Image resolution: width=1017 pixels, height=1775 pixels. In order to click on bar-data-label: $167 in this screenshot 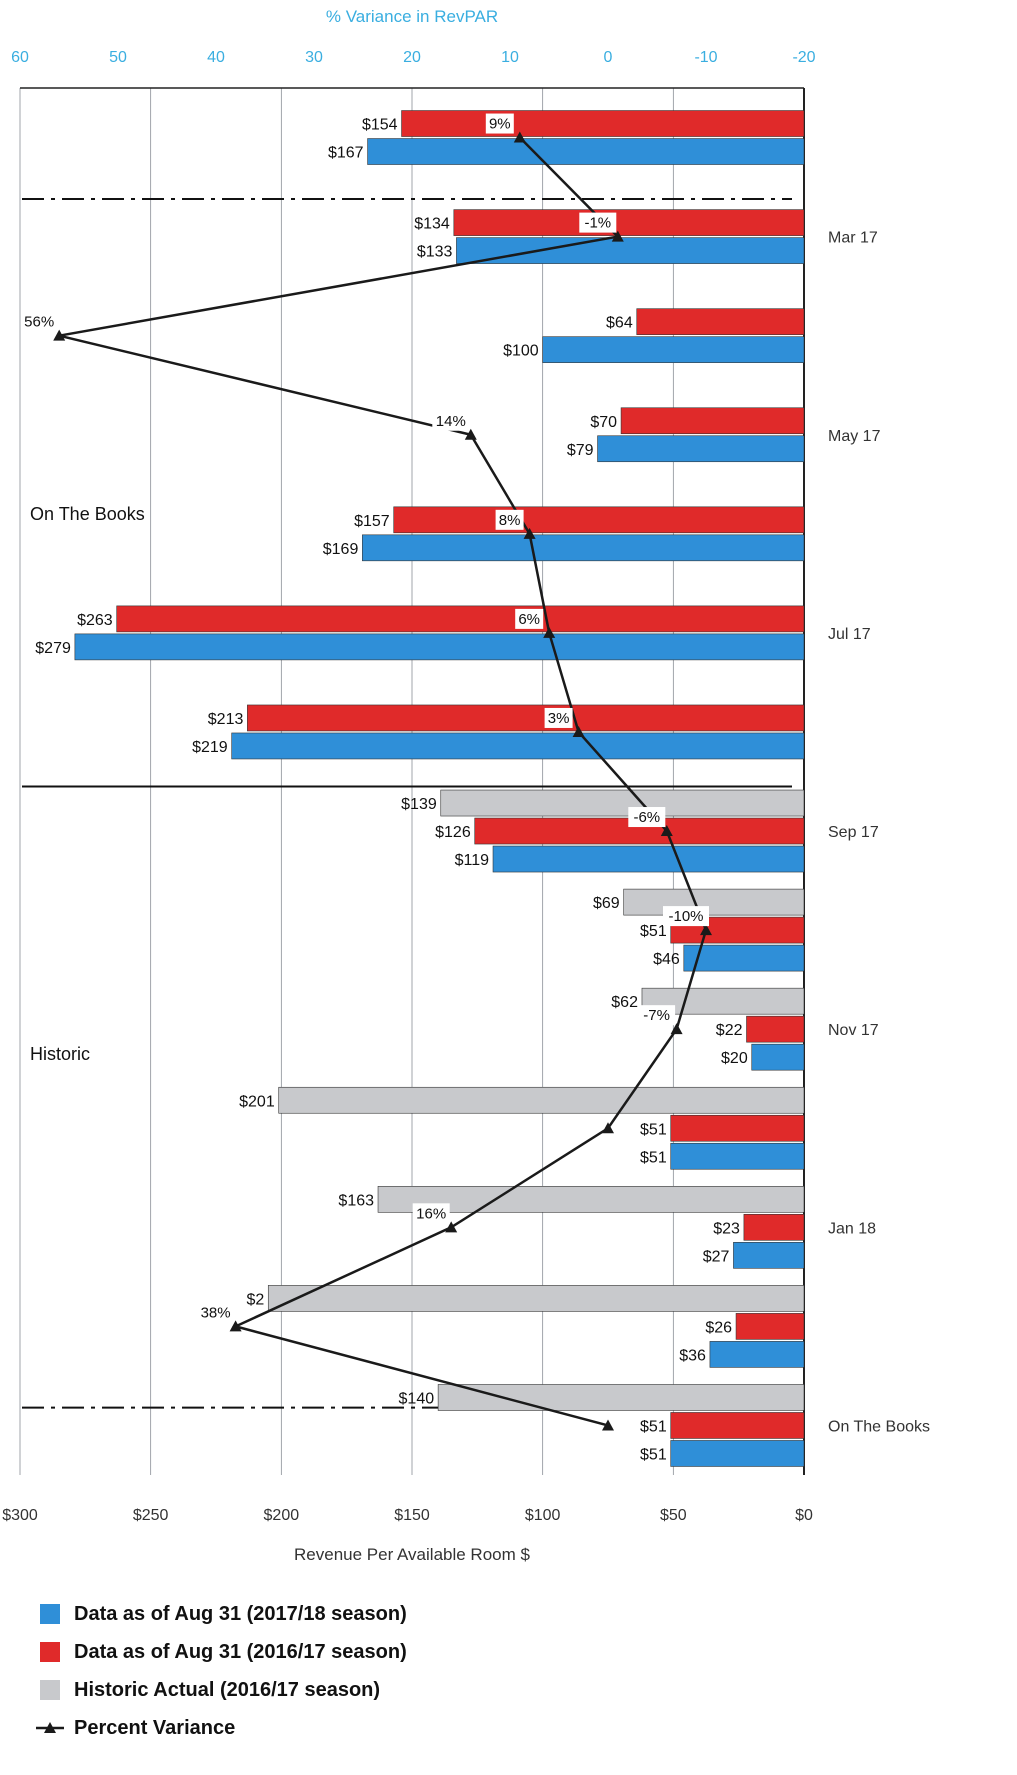, I will do `click(346, 153)`.